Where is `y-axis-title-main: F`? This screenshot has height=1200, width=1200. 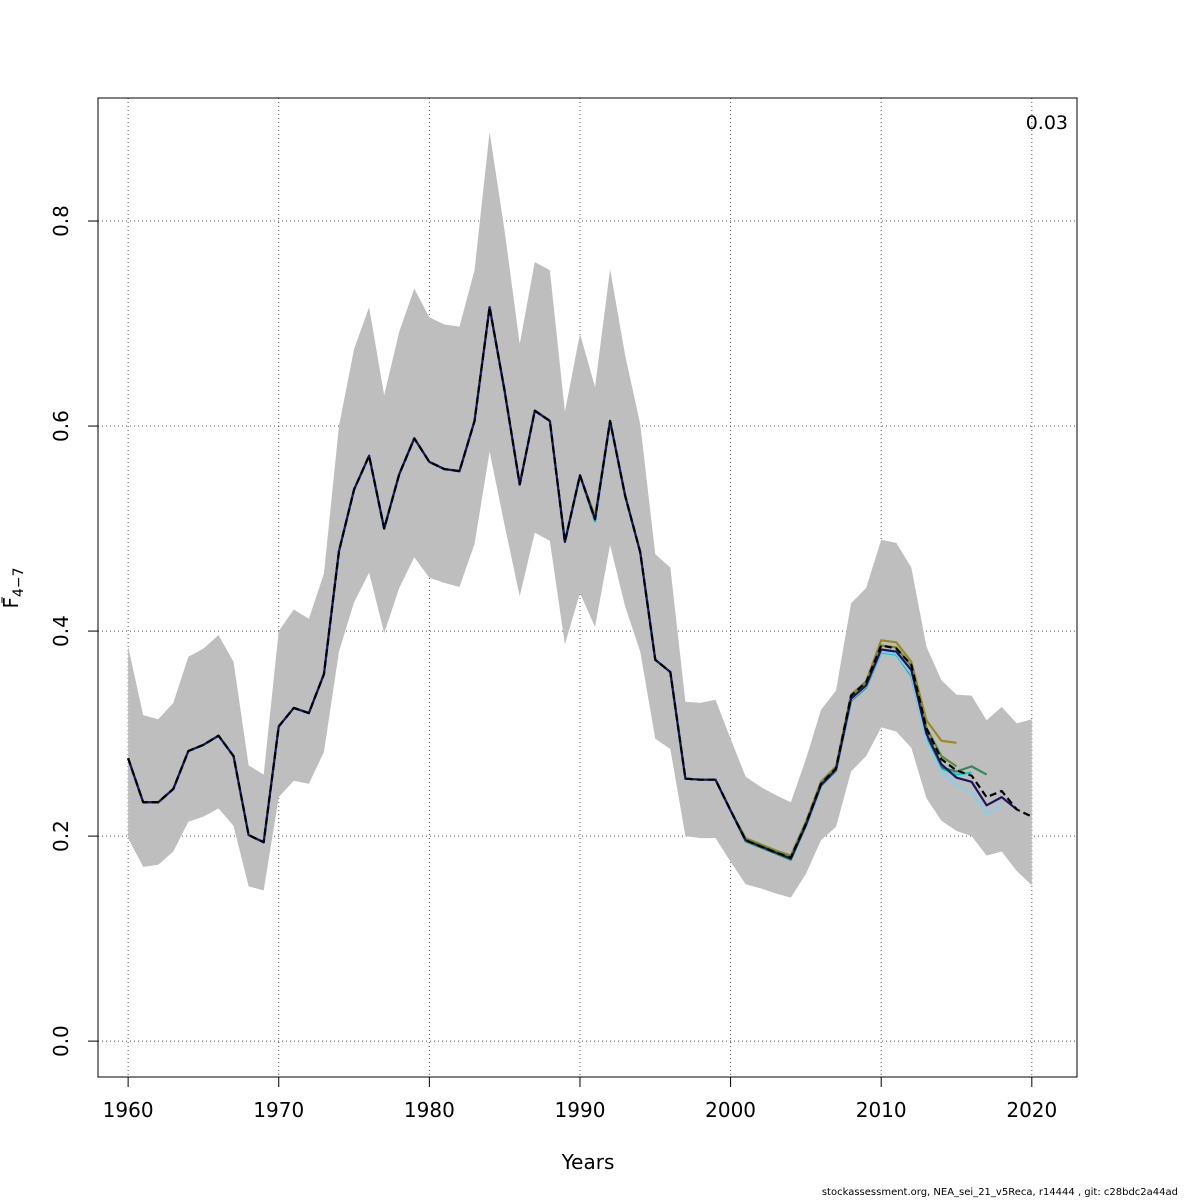
y-axis-title-main: F is located at coordinates (11, 603).